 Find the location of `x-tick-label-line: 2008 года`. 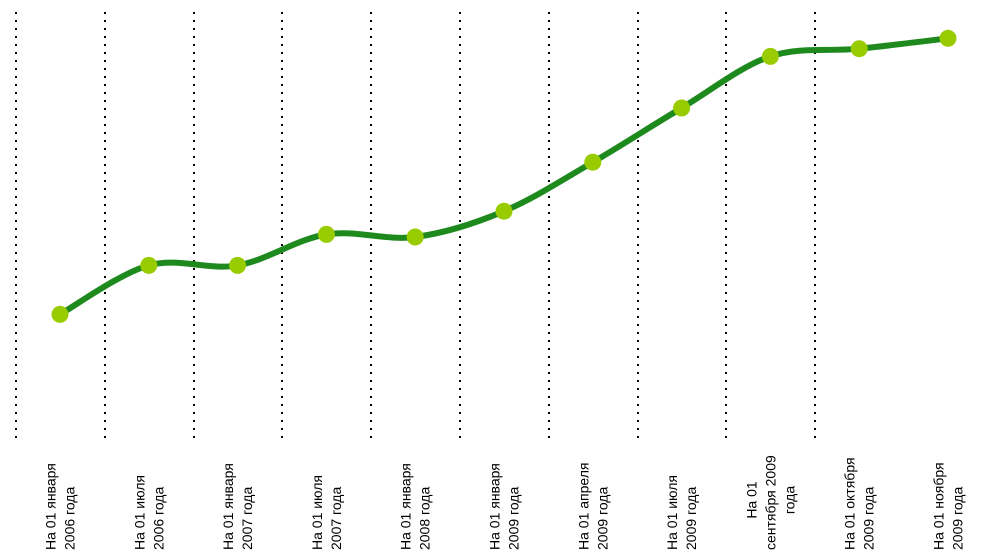

x-tick-label-line: 2008 года is located at coordinates (425, 518).